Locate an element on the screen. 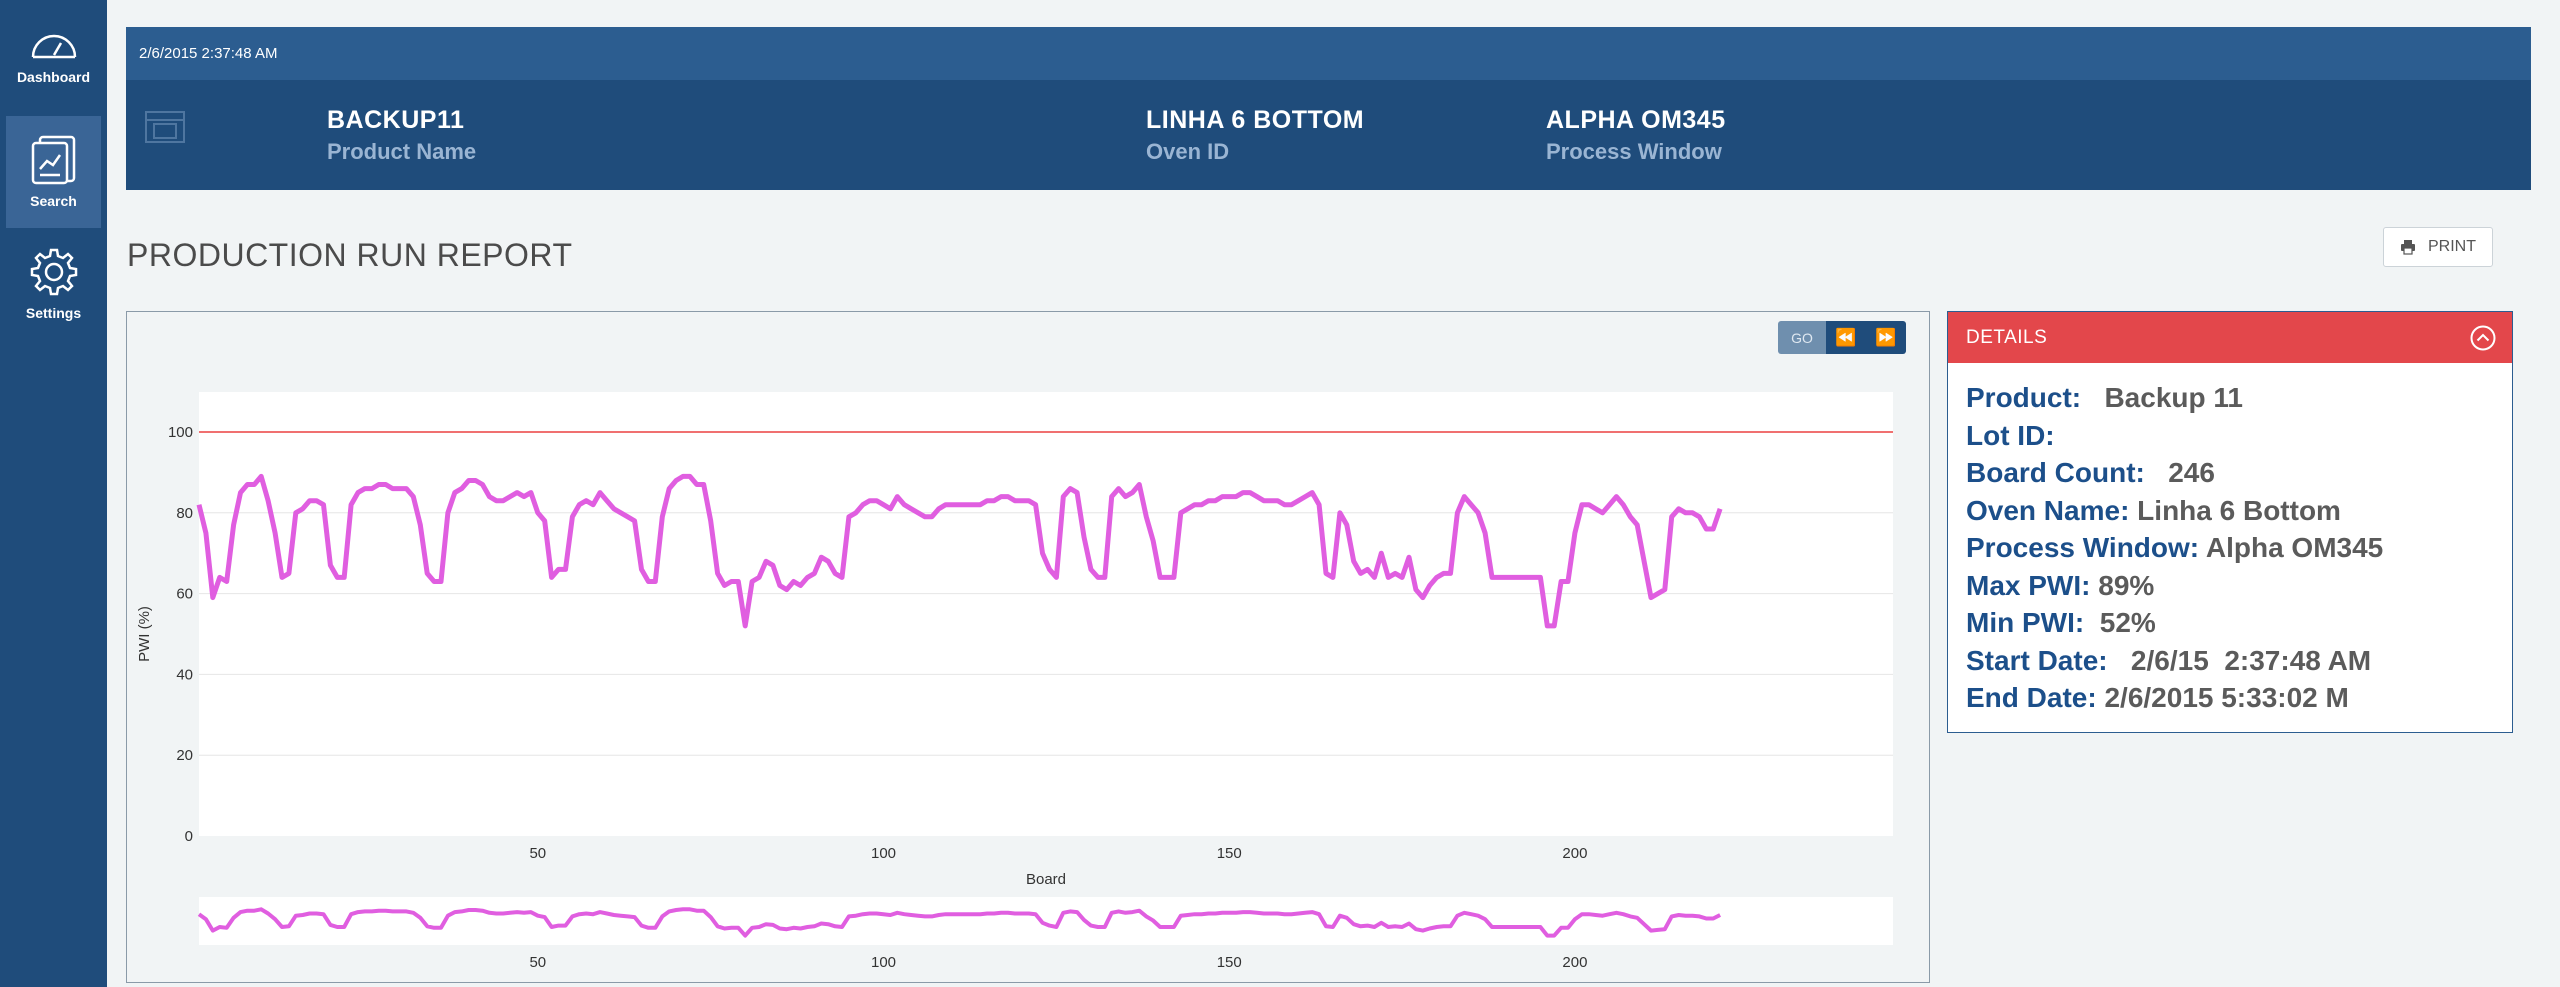  sidebar: Dashboard Search Settings is located at coordinates (53, 493).